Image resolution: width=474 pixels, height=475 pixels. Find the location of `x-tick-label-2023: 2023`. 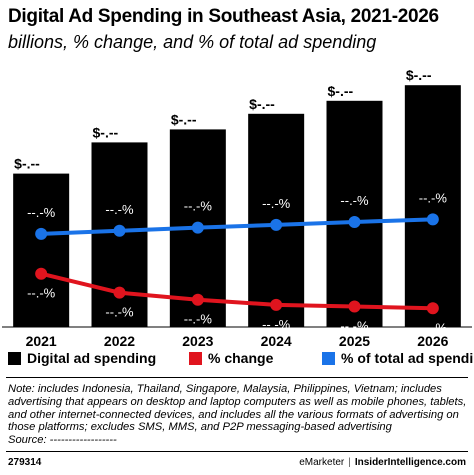

x-tick-label-2023: 2023 is located at coordinates (197, 341).